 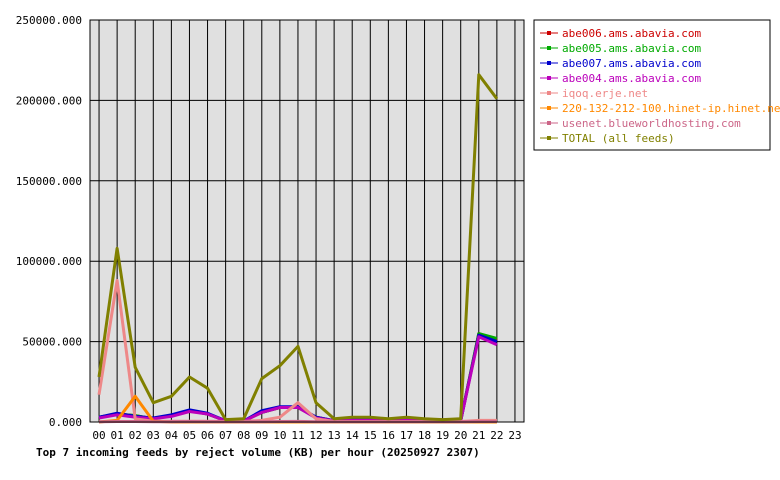 What do you see at coordinates (49, 181) in the screenshot?
I see `y-tick-label: 150000.000` at bounding box center [49, 181].